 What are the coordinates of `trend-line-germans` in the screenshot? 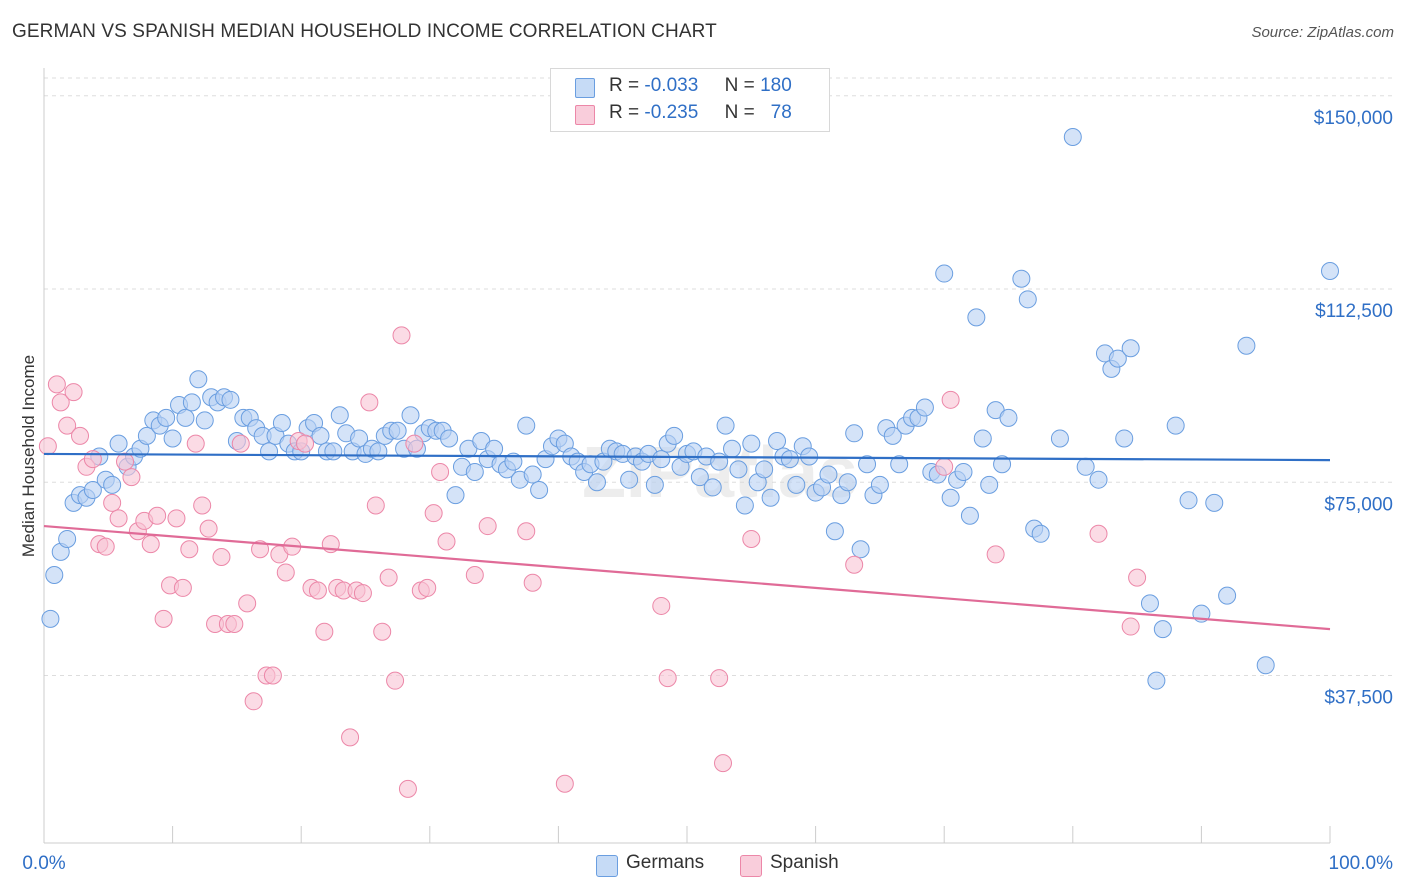 It's located at (687, 457).